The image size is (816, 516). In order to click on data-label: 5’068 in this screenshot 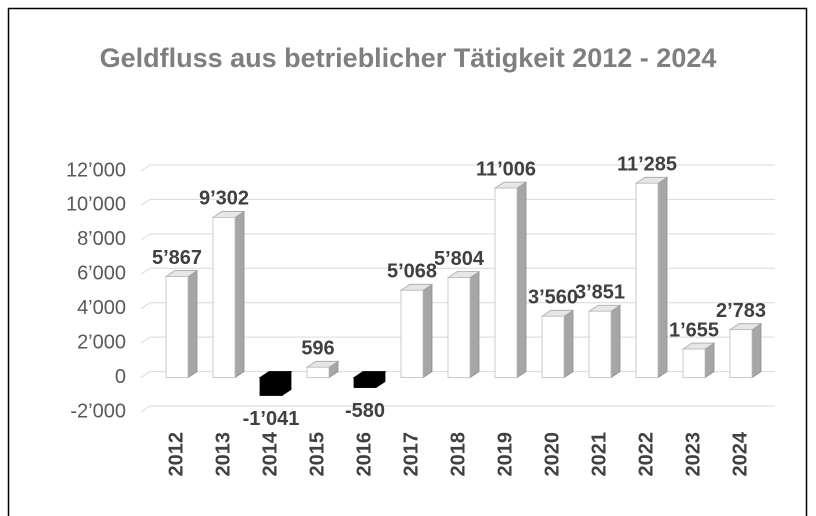, I will do `click(412, 272)`.